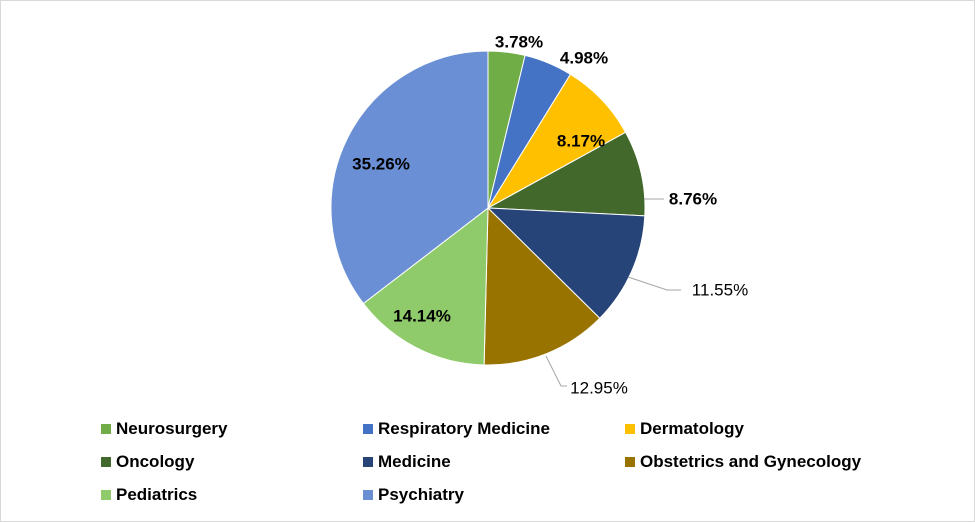  Describe the element at coordinates (599, 387) in the screenshot. I see `data-label: 12.95%` at that location.